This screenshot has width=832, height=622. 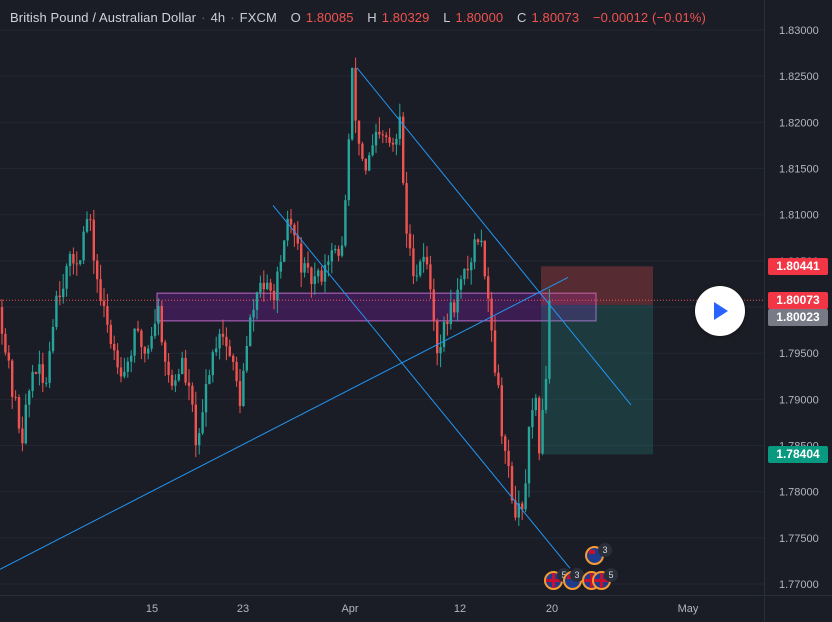 I want to click on y-tick-label: 1.82000, so click(x=799, y=123).